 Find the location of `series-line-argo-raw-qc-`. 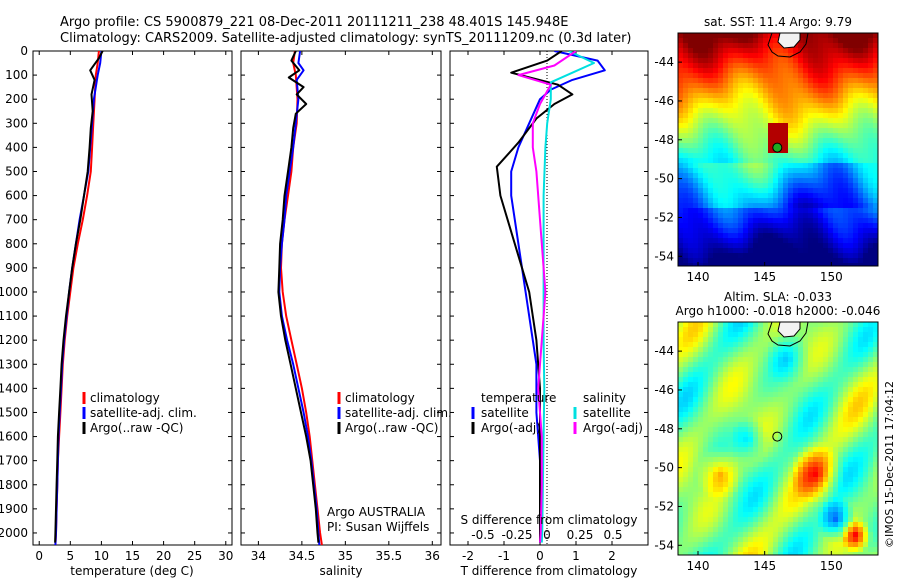

series-line-argo-raw-qc- is located at coordinates (79, 297).